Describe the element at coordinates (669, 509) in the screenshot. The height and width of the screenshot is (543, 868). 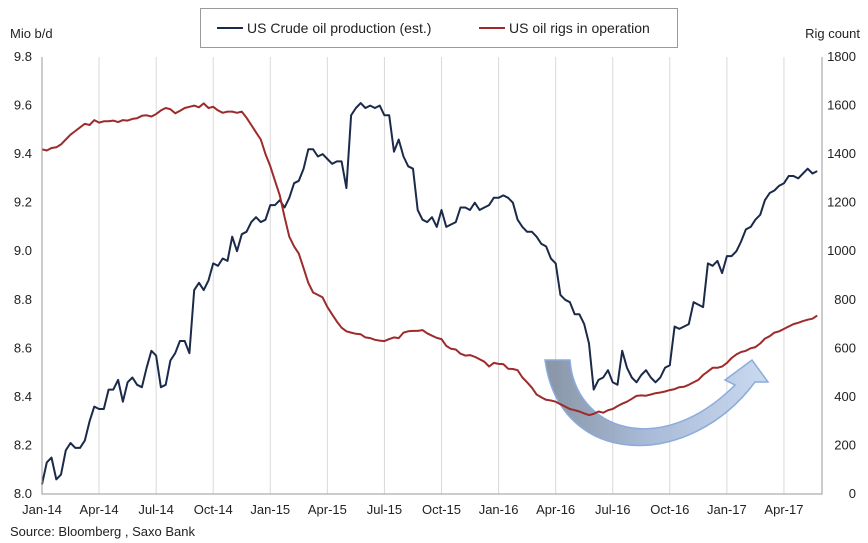
I see `x-tick-label: Oct-16` at that location.